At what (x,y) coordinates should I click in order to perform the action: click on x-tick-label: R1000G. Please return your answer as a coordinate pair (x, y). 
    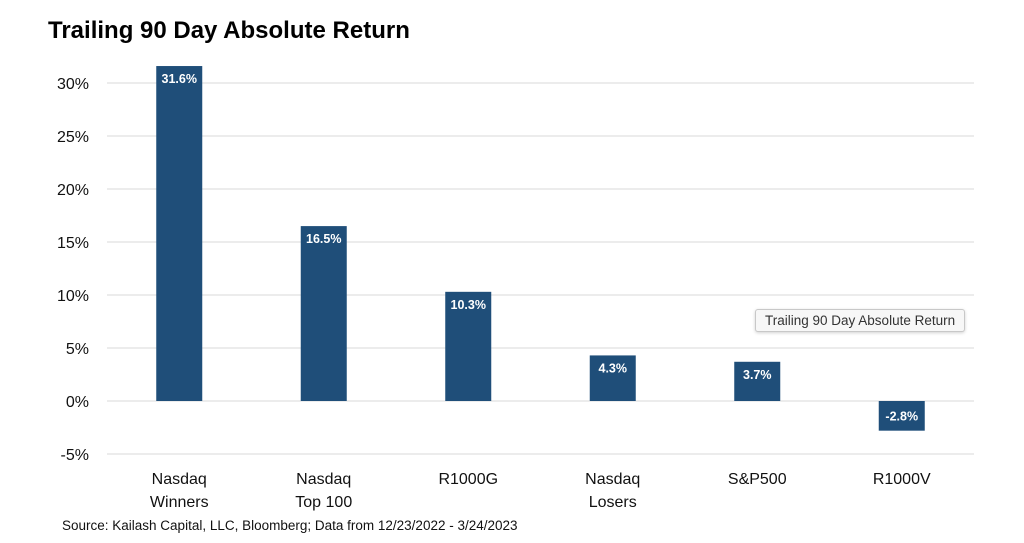
    Looking at the image, I should click on (468, 479).